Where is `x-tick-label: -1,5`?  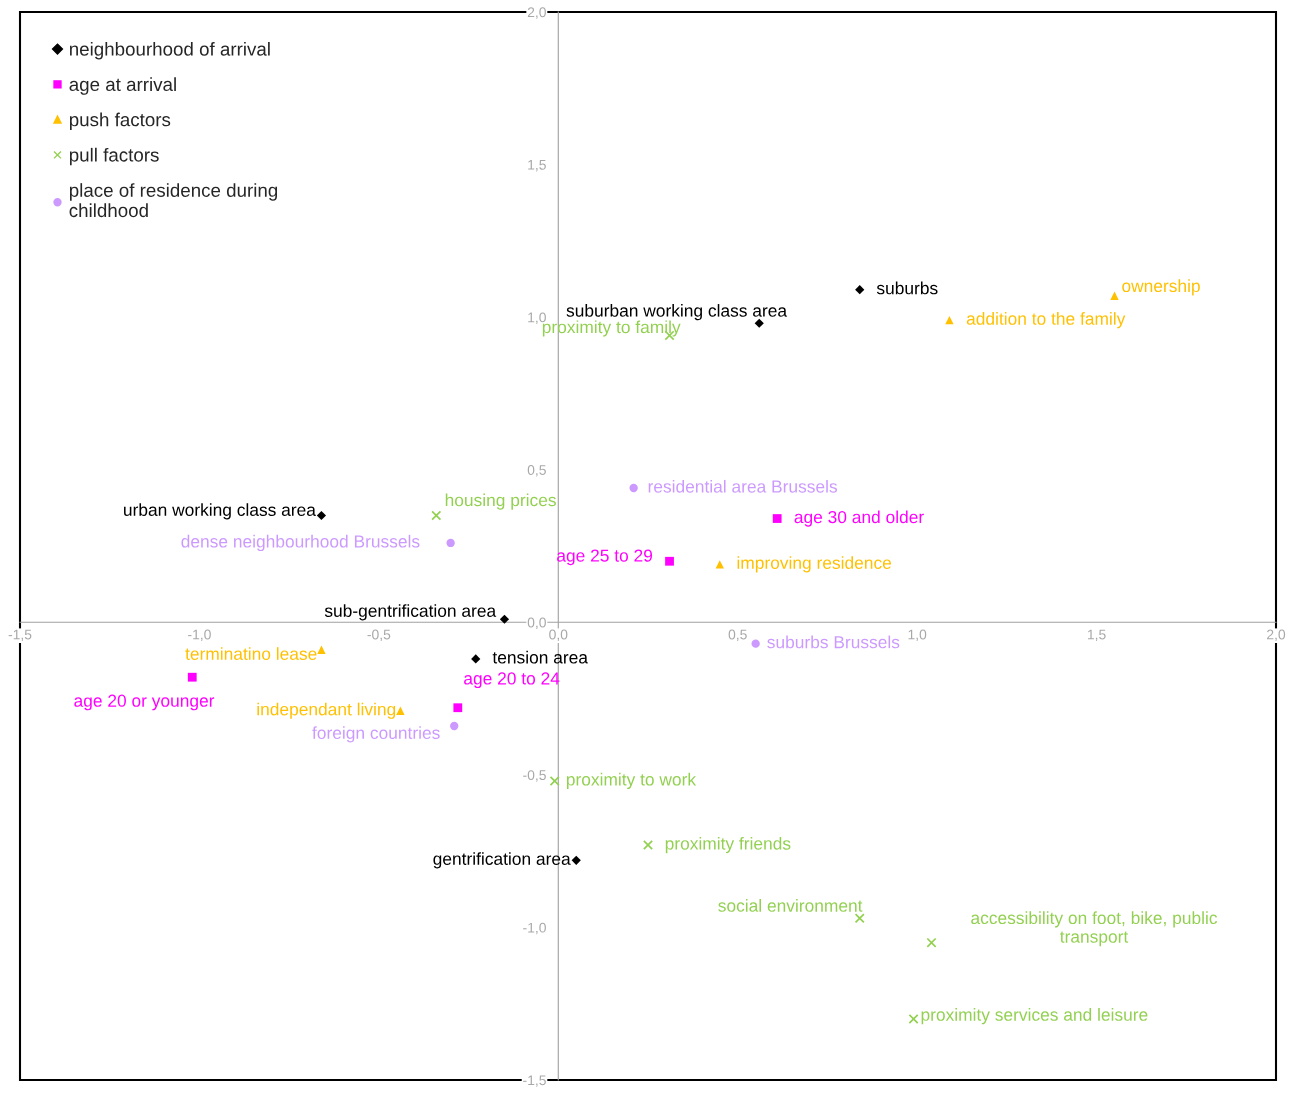
x-tick-label: -1,5 is located at coordinates (20, 635).